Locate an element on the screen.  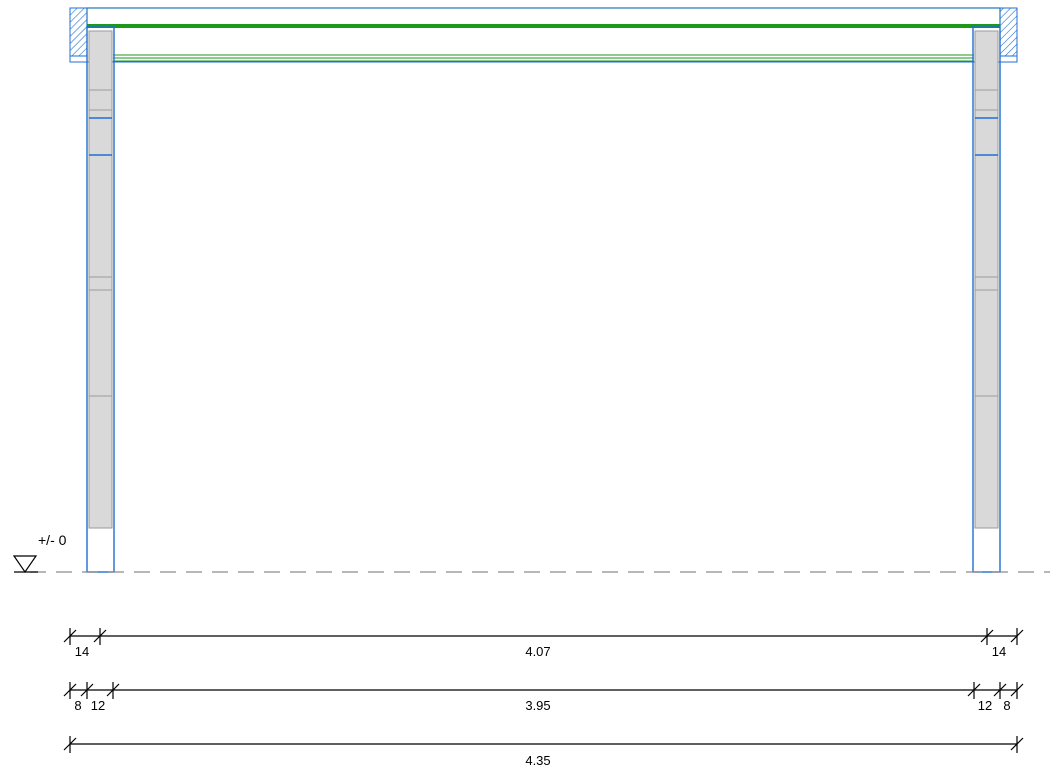
level-triangle-icon is located at coordinates (25, 564).